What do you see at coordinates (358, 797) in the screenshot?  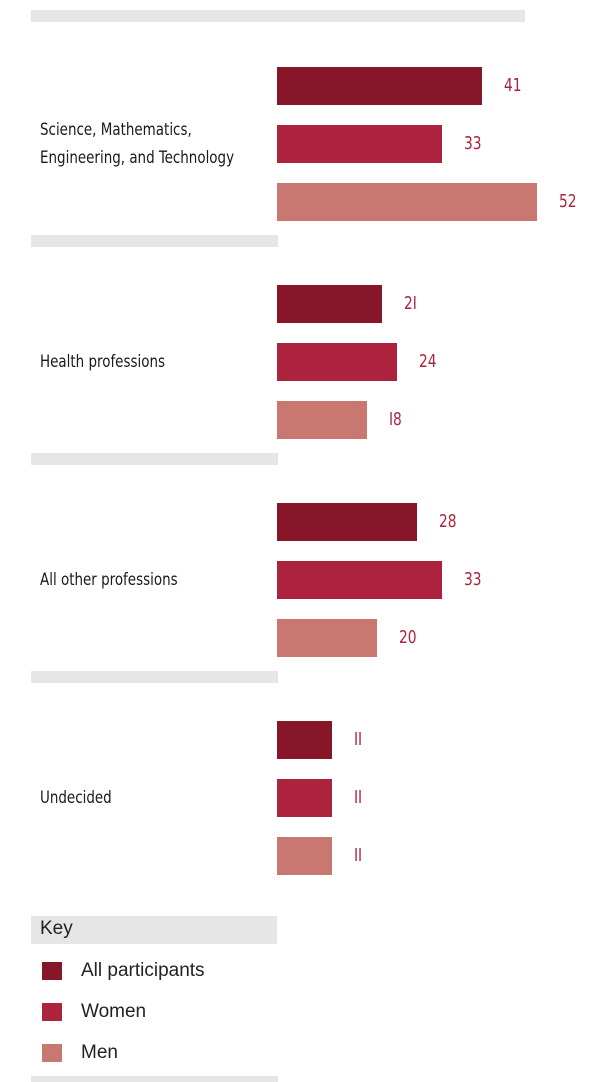 I see `value-label-undecided-women: II` at bounding box center [358, 797].